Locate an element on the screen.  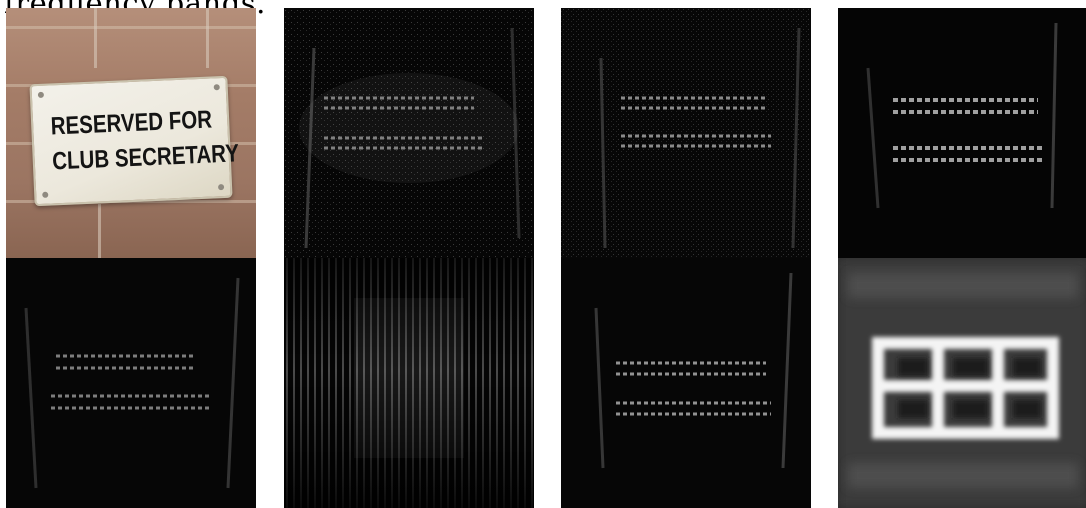
band-7-response is located at coordinates (962, 383).